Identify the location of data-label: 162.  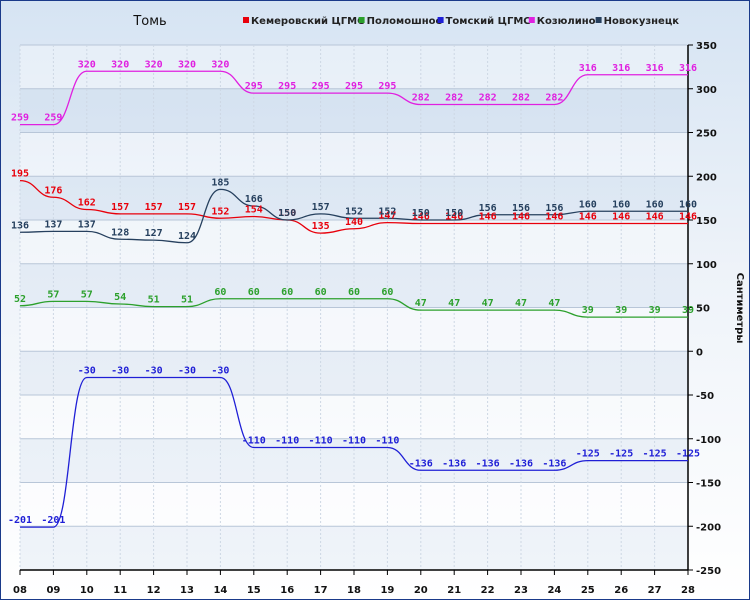
(87, 203).